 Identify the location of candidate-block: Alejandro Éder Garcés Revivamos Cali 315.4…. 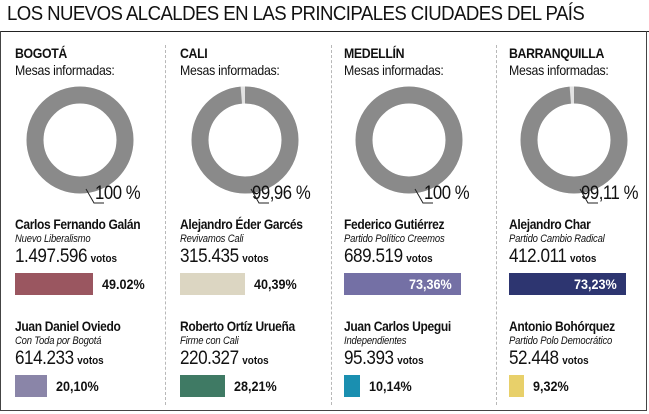
(262, 261).